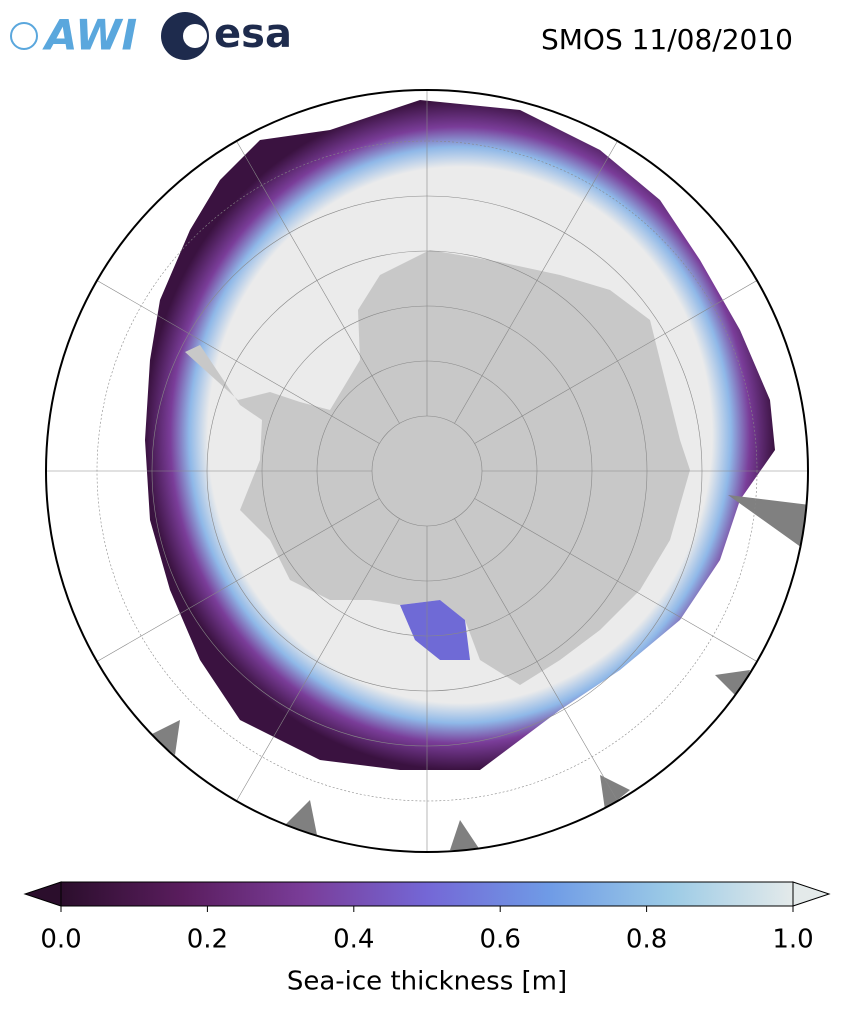 Image resolution: width=854 pixels, height=1026 pixels. Describe the element at coordinates (207, 940) in the screenshot. I see `colorbar-tick-label: 0.2` at that location.